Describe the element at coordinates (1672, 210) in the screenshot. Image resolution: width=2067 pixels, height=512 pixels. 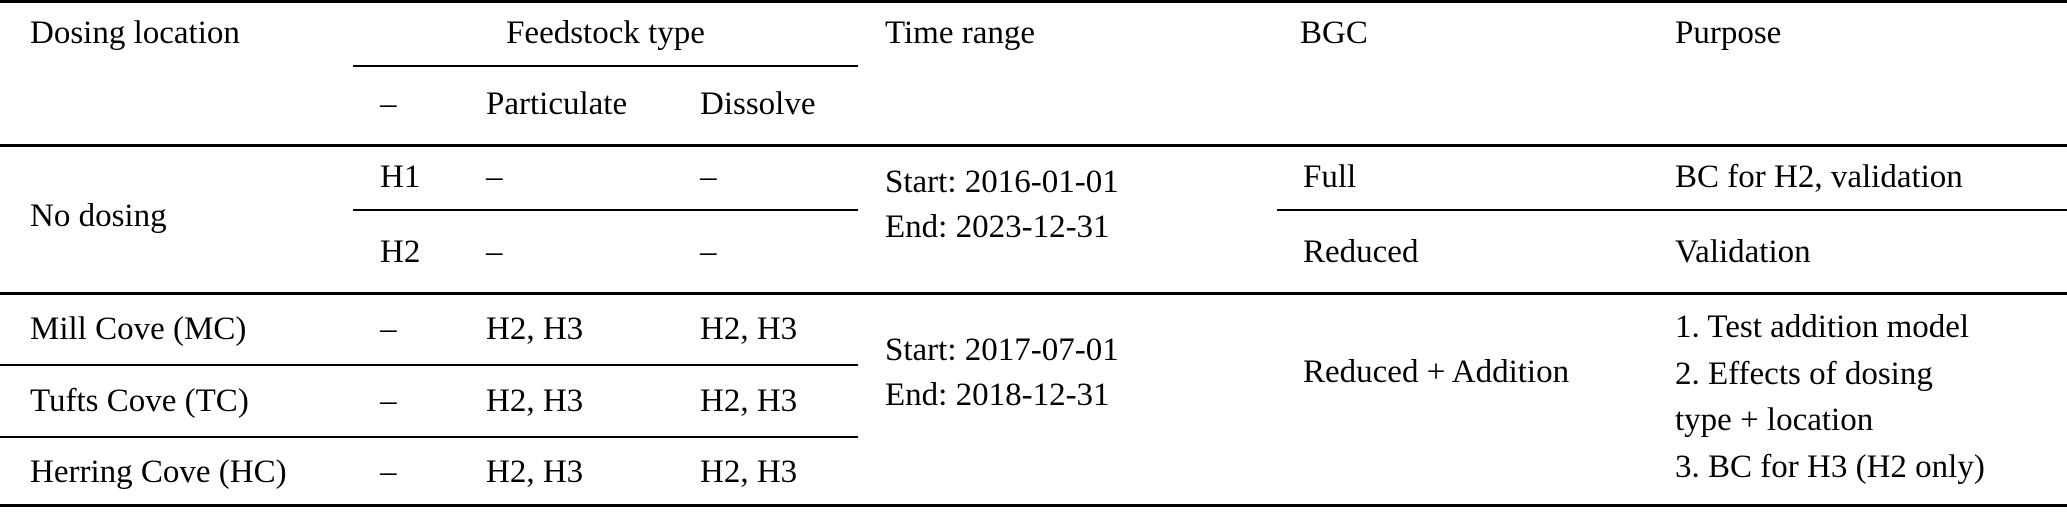
I see `rule-bgc-purpose-divider` at that location.